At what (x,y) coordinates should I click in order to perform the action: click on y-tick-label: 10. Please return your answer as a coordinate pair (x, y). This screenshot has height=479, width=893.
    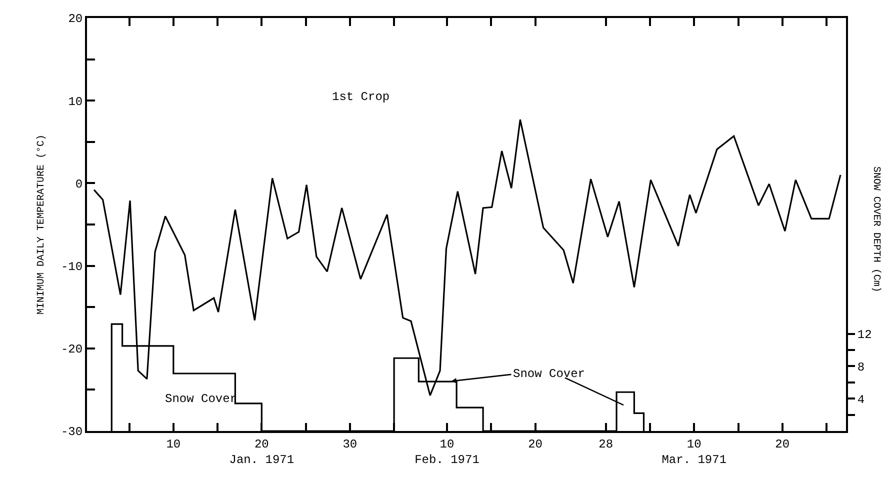
    Looking at the image, I should click on (75, 101).